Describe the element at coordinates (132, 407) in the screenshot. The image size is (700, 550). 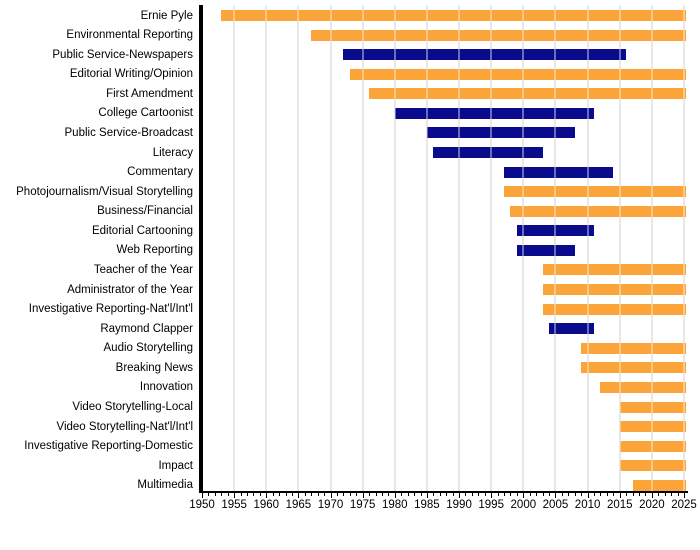
I see `category-label: Video Storytelling-Local` at that location.